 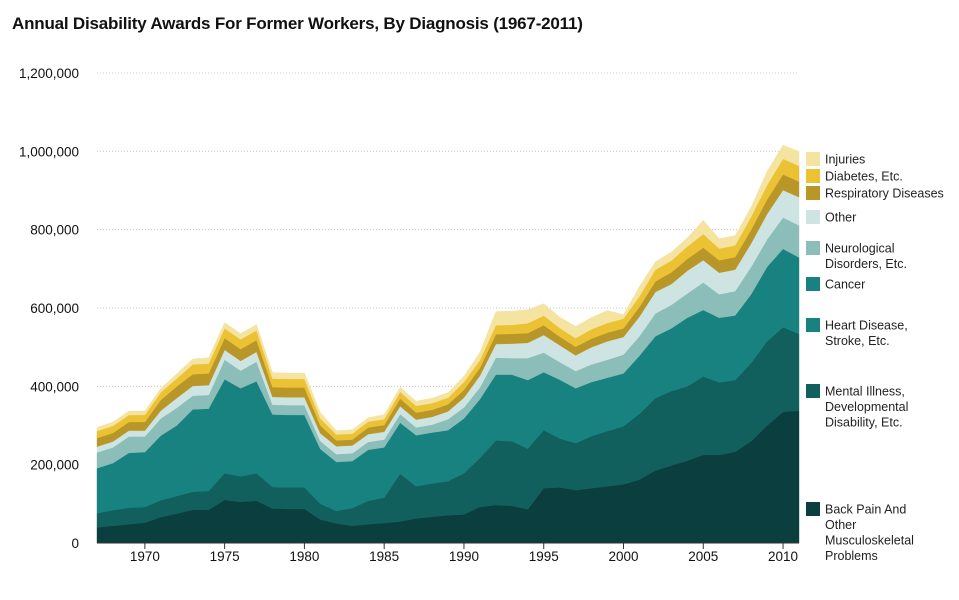 What do you see at coordinates (840, 218) in the screenshot?
I see `legend-label: Other` at bounding box center [840, 218].